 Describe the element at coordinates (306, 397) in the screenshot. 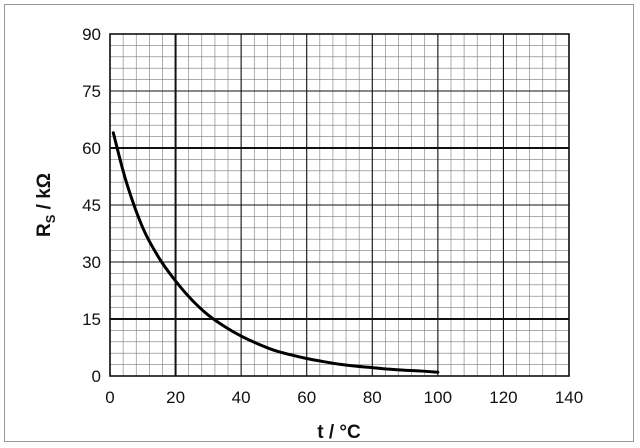

I see `x-tick-label: 60` at that location.